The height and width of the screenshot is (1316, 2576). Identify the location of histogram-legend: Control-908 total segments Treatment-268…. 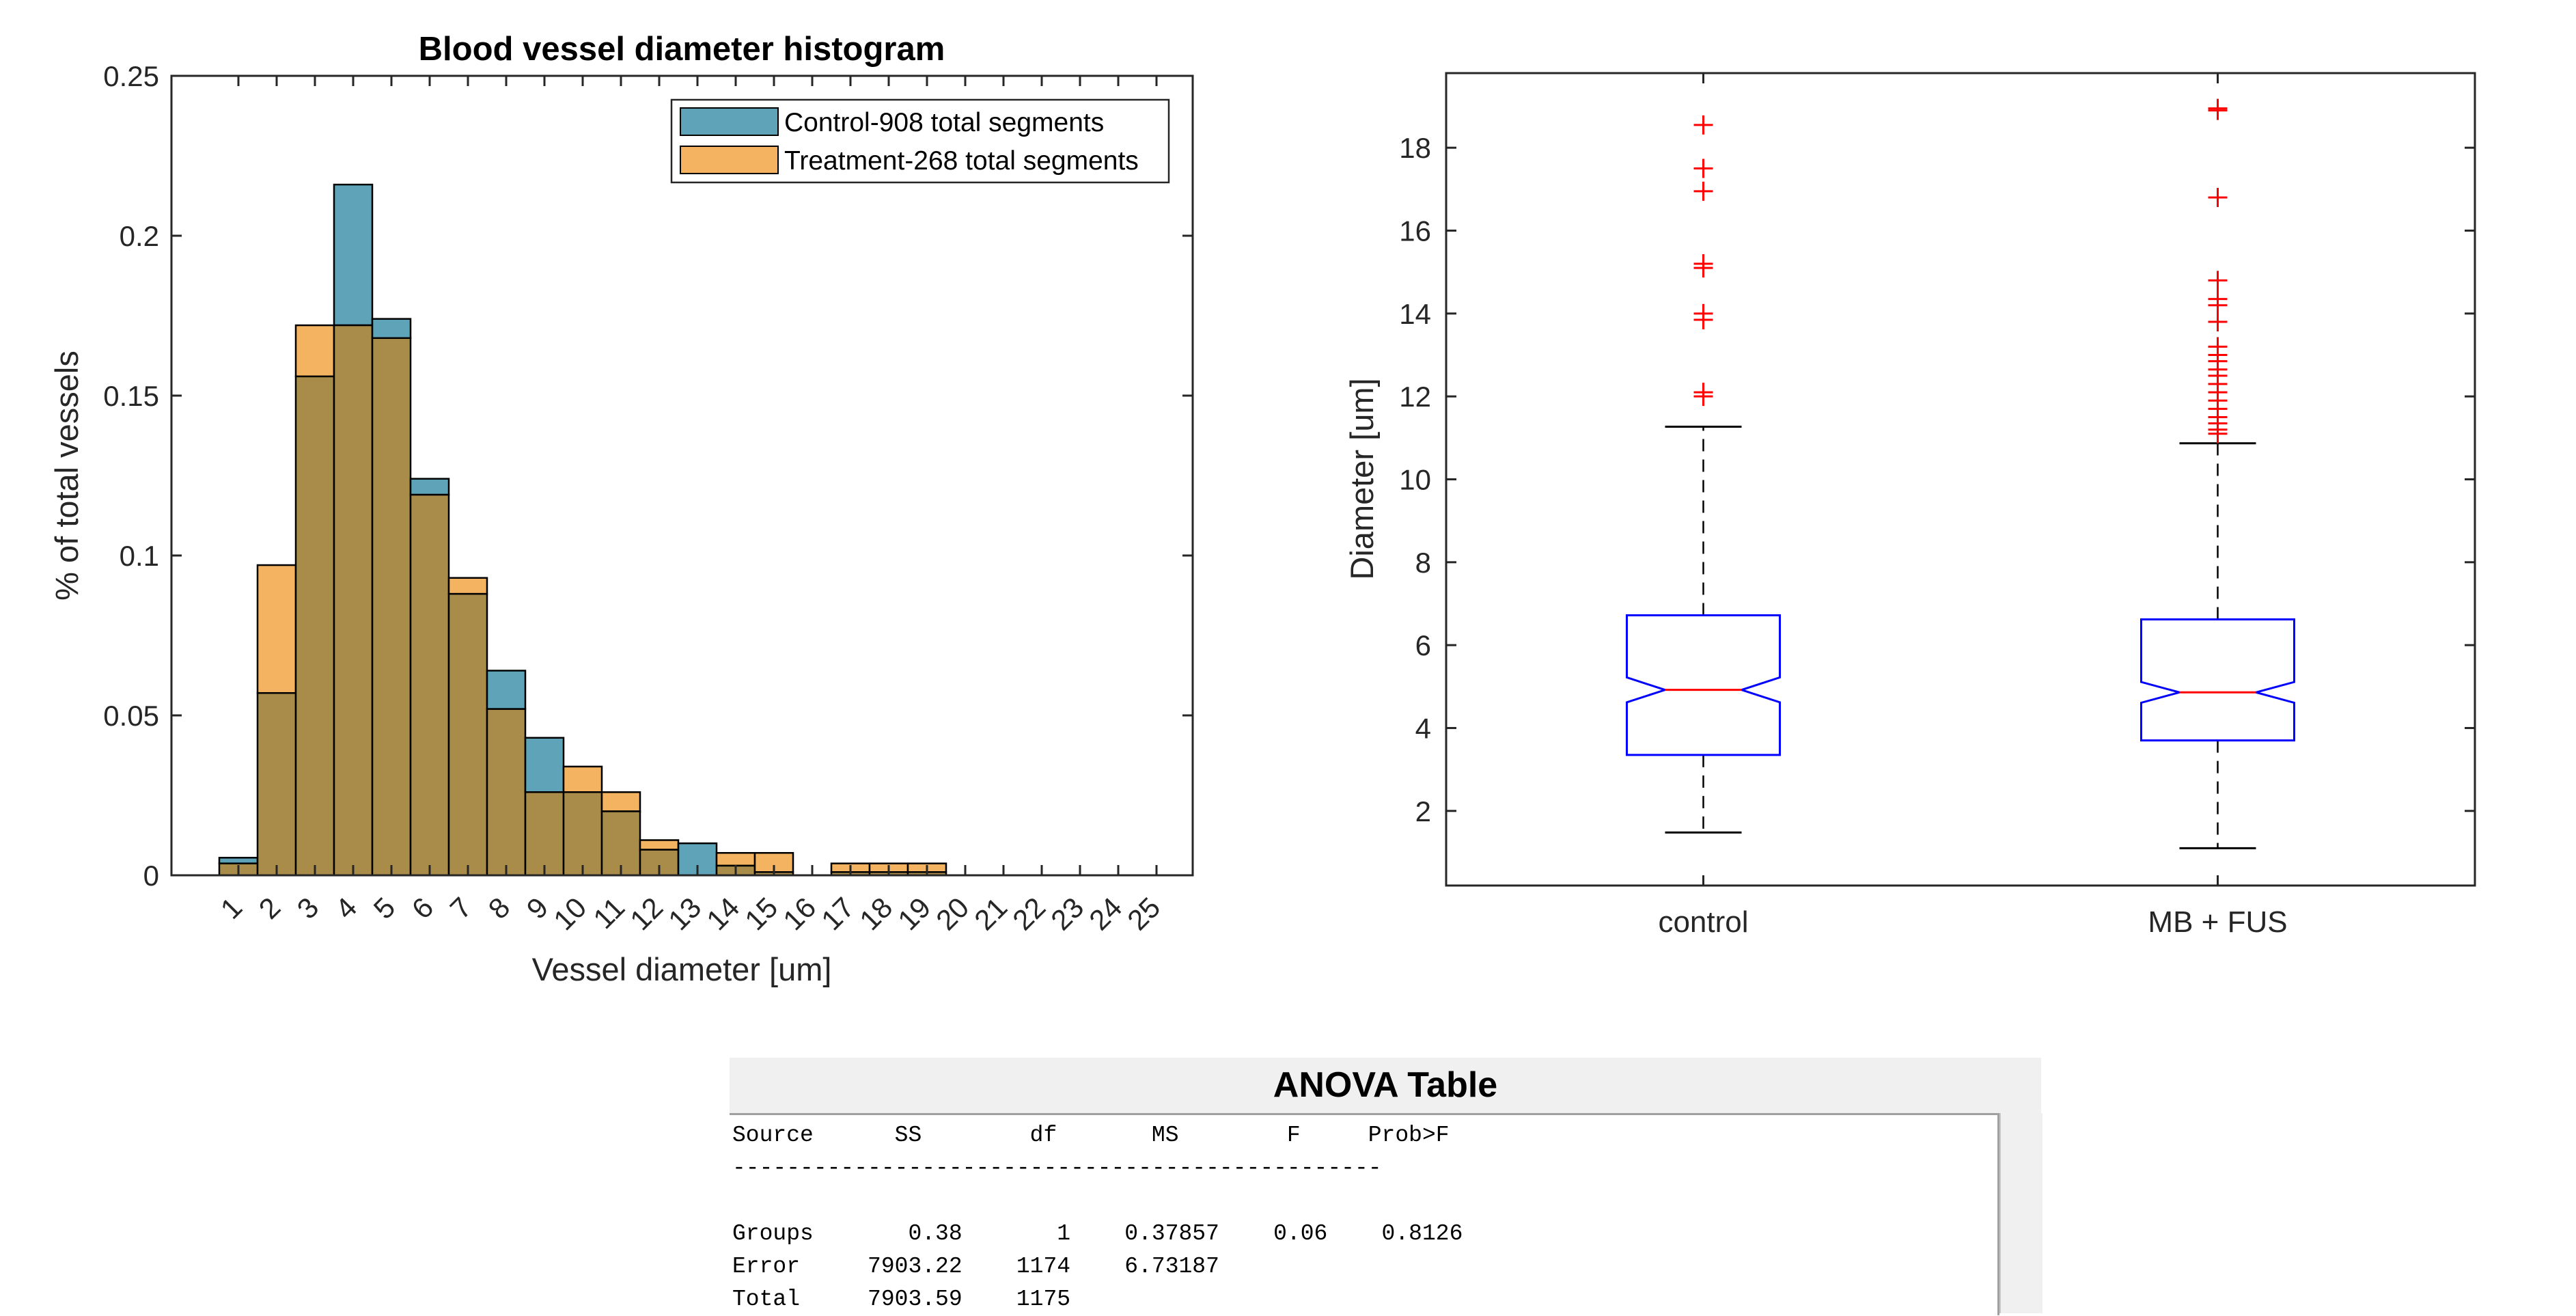
(920, 141).